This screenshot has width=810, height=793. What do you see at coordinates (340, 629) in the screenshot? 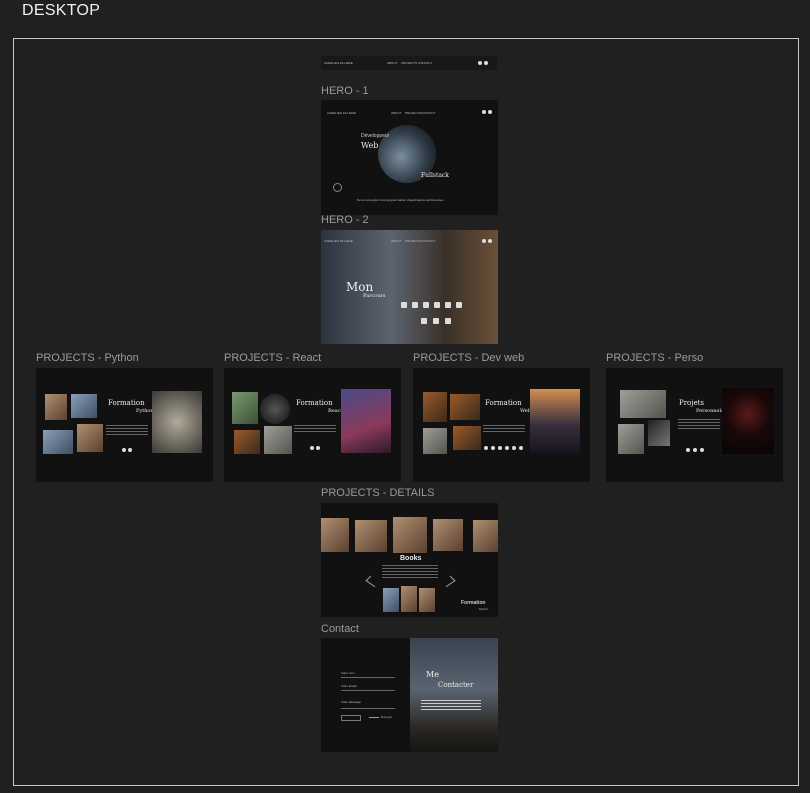
I see `contact-label: Contact` at bounding box center [340, 629].